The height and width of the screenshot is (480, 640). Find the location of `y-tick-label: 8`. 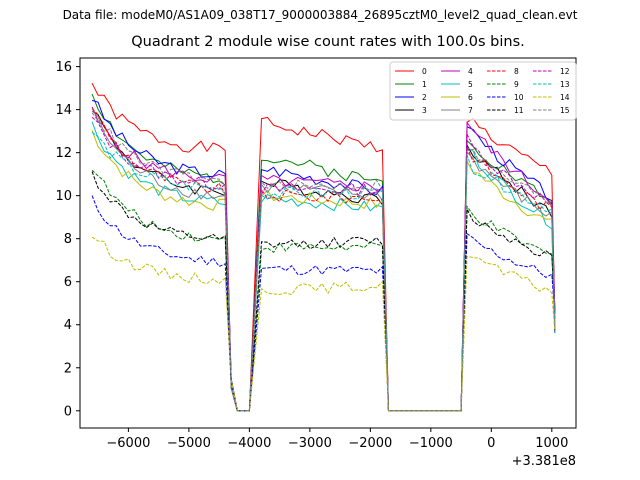

y-tick-label: 8 is located at coordinates (68, 239).